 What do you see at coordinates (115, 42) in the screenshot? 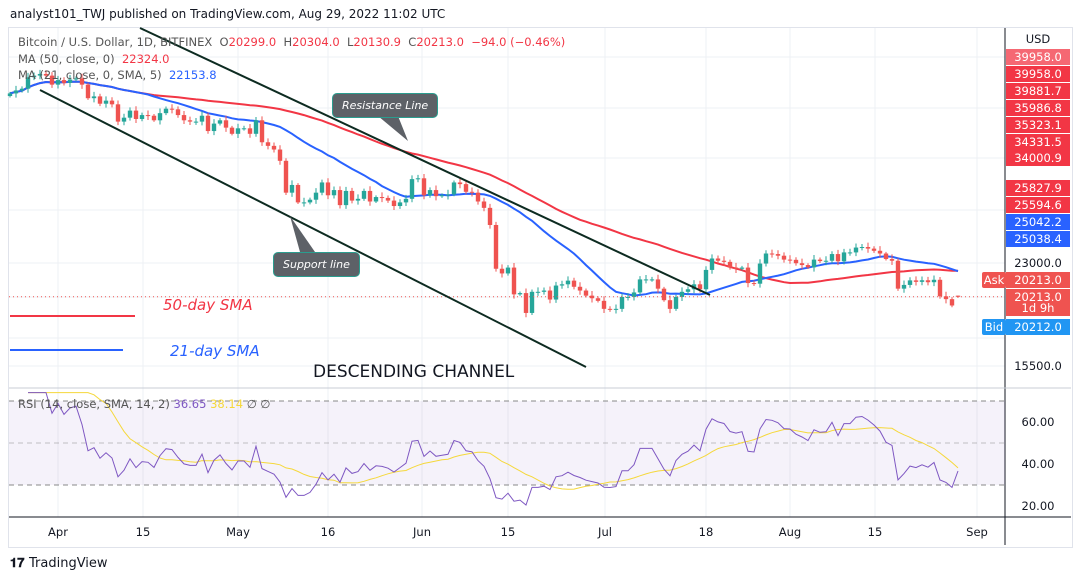
I see `symbol-label: Bitcoin / U.S. Dollar, 1D, BITFINEX` at bounding box center [115, 42].